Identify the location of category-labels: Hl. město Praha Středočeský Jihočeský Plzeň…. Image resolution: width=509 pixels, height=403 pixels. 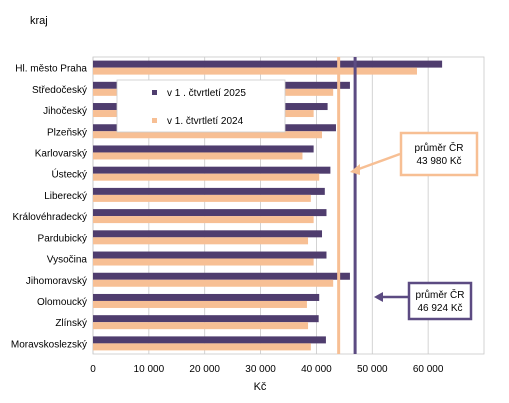
(49, 207).